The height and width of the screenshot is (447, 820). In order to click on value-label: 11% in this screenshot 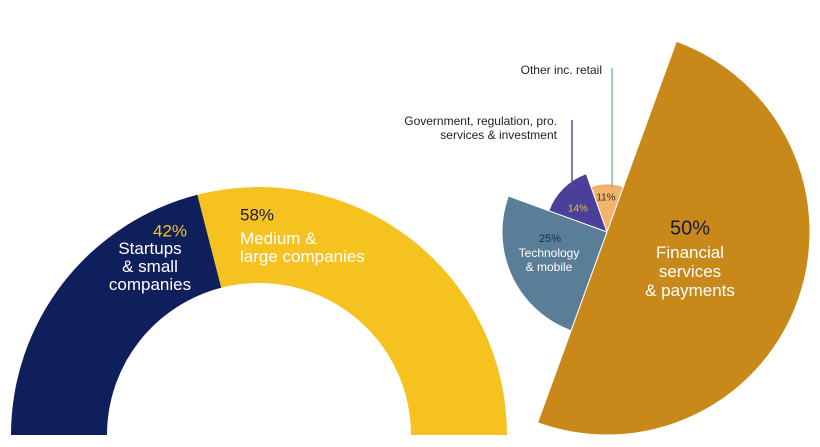, I will do `click(605, 198)`.